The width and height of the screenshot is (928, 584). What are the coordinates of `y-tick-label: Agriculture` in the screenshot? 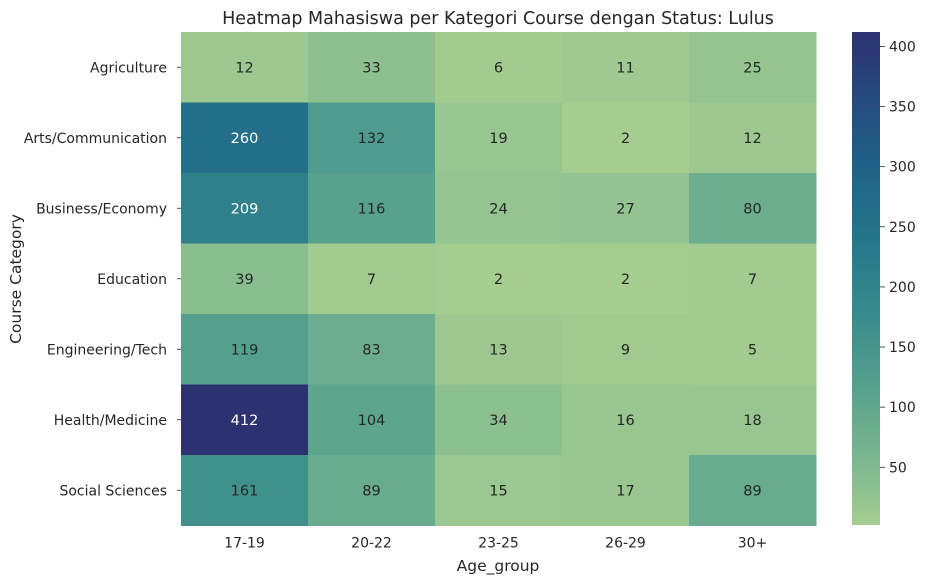 It's located at (128, 68).